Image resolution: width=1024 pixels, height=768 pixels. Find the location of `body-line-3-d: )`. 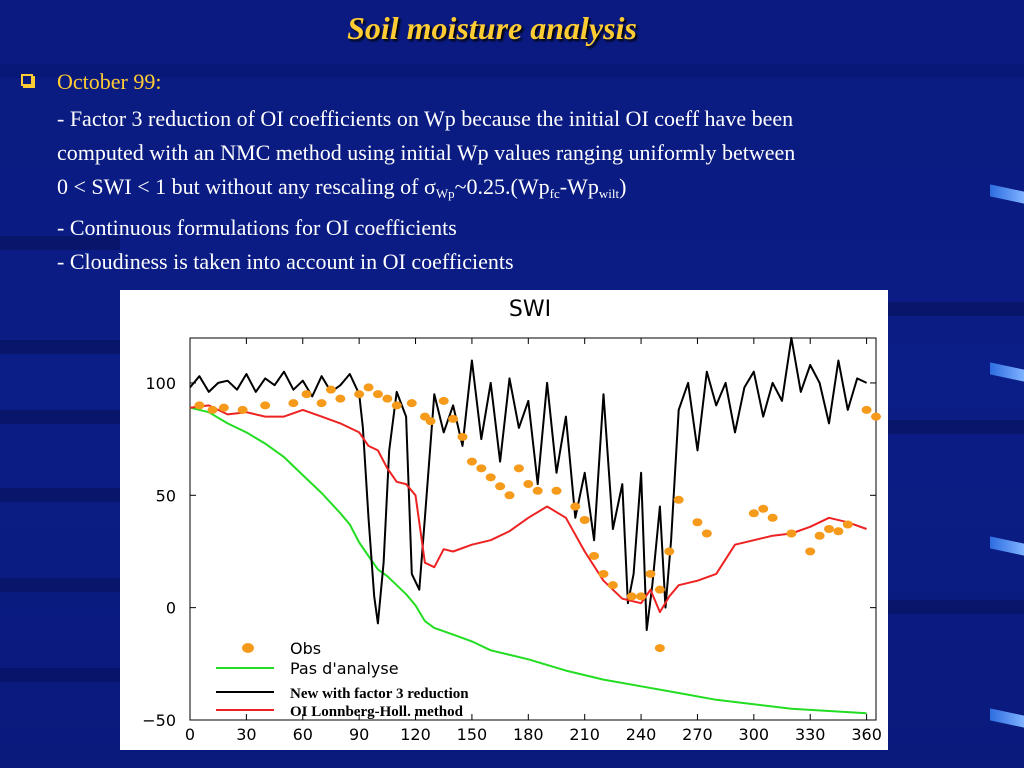

body-line-3-d: ) is located at coordinates (623, 186).